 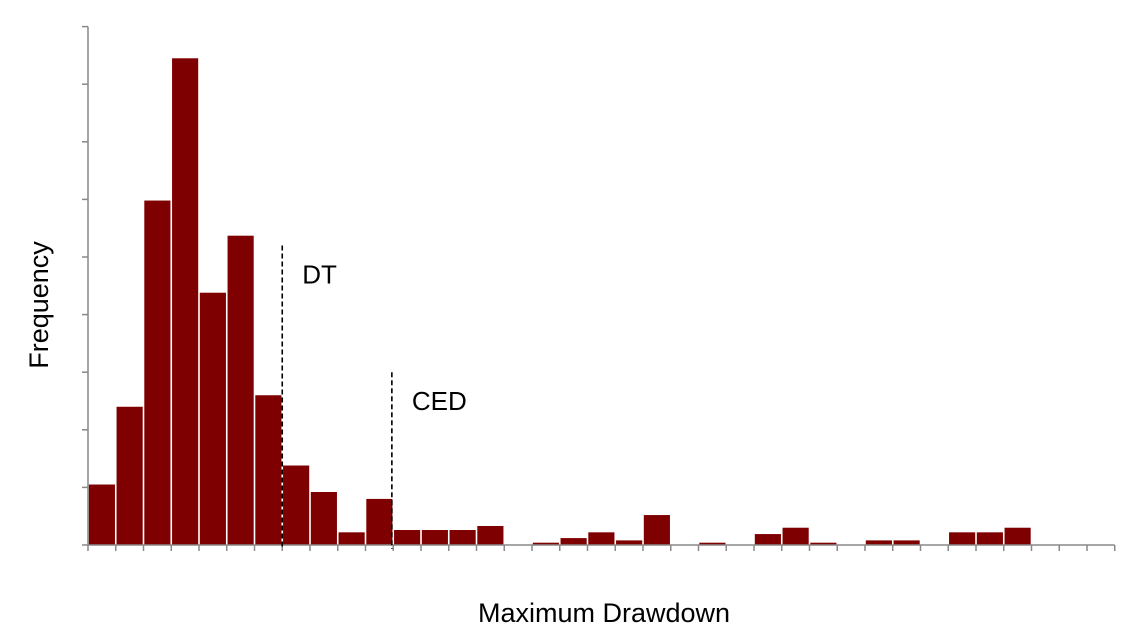 I want to click on x-ticks, so click(x=601, y=548).